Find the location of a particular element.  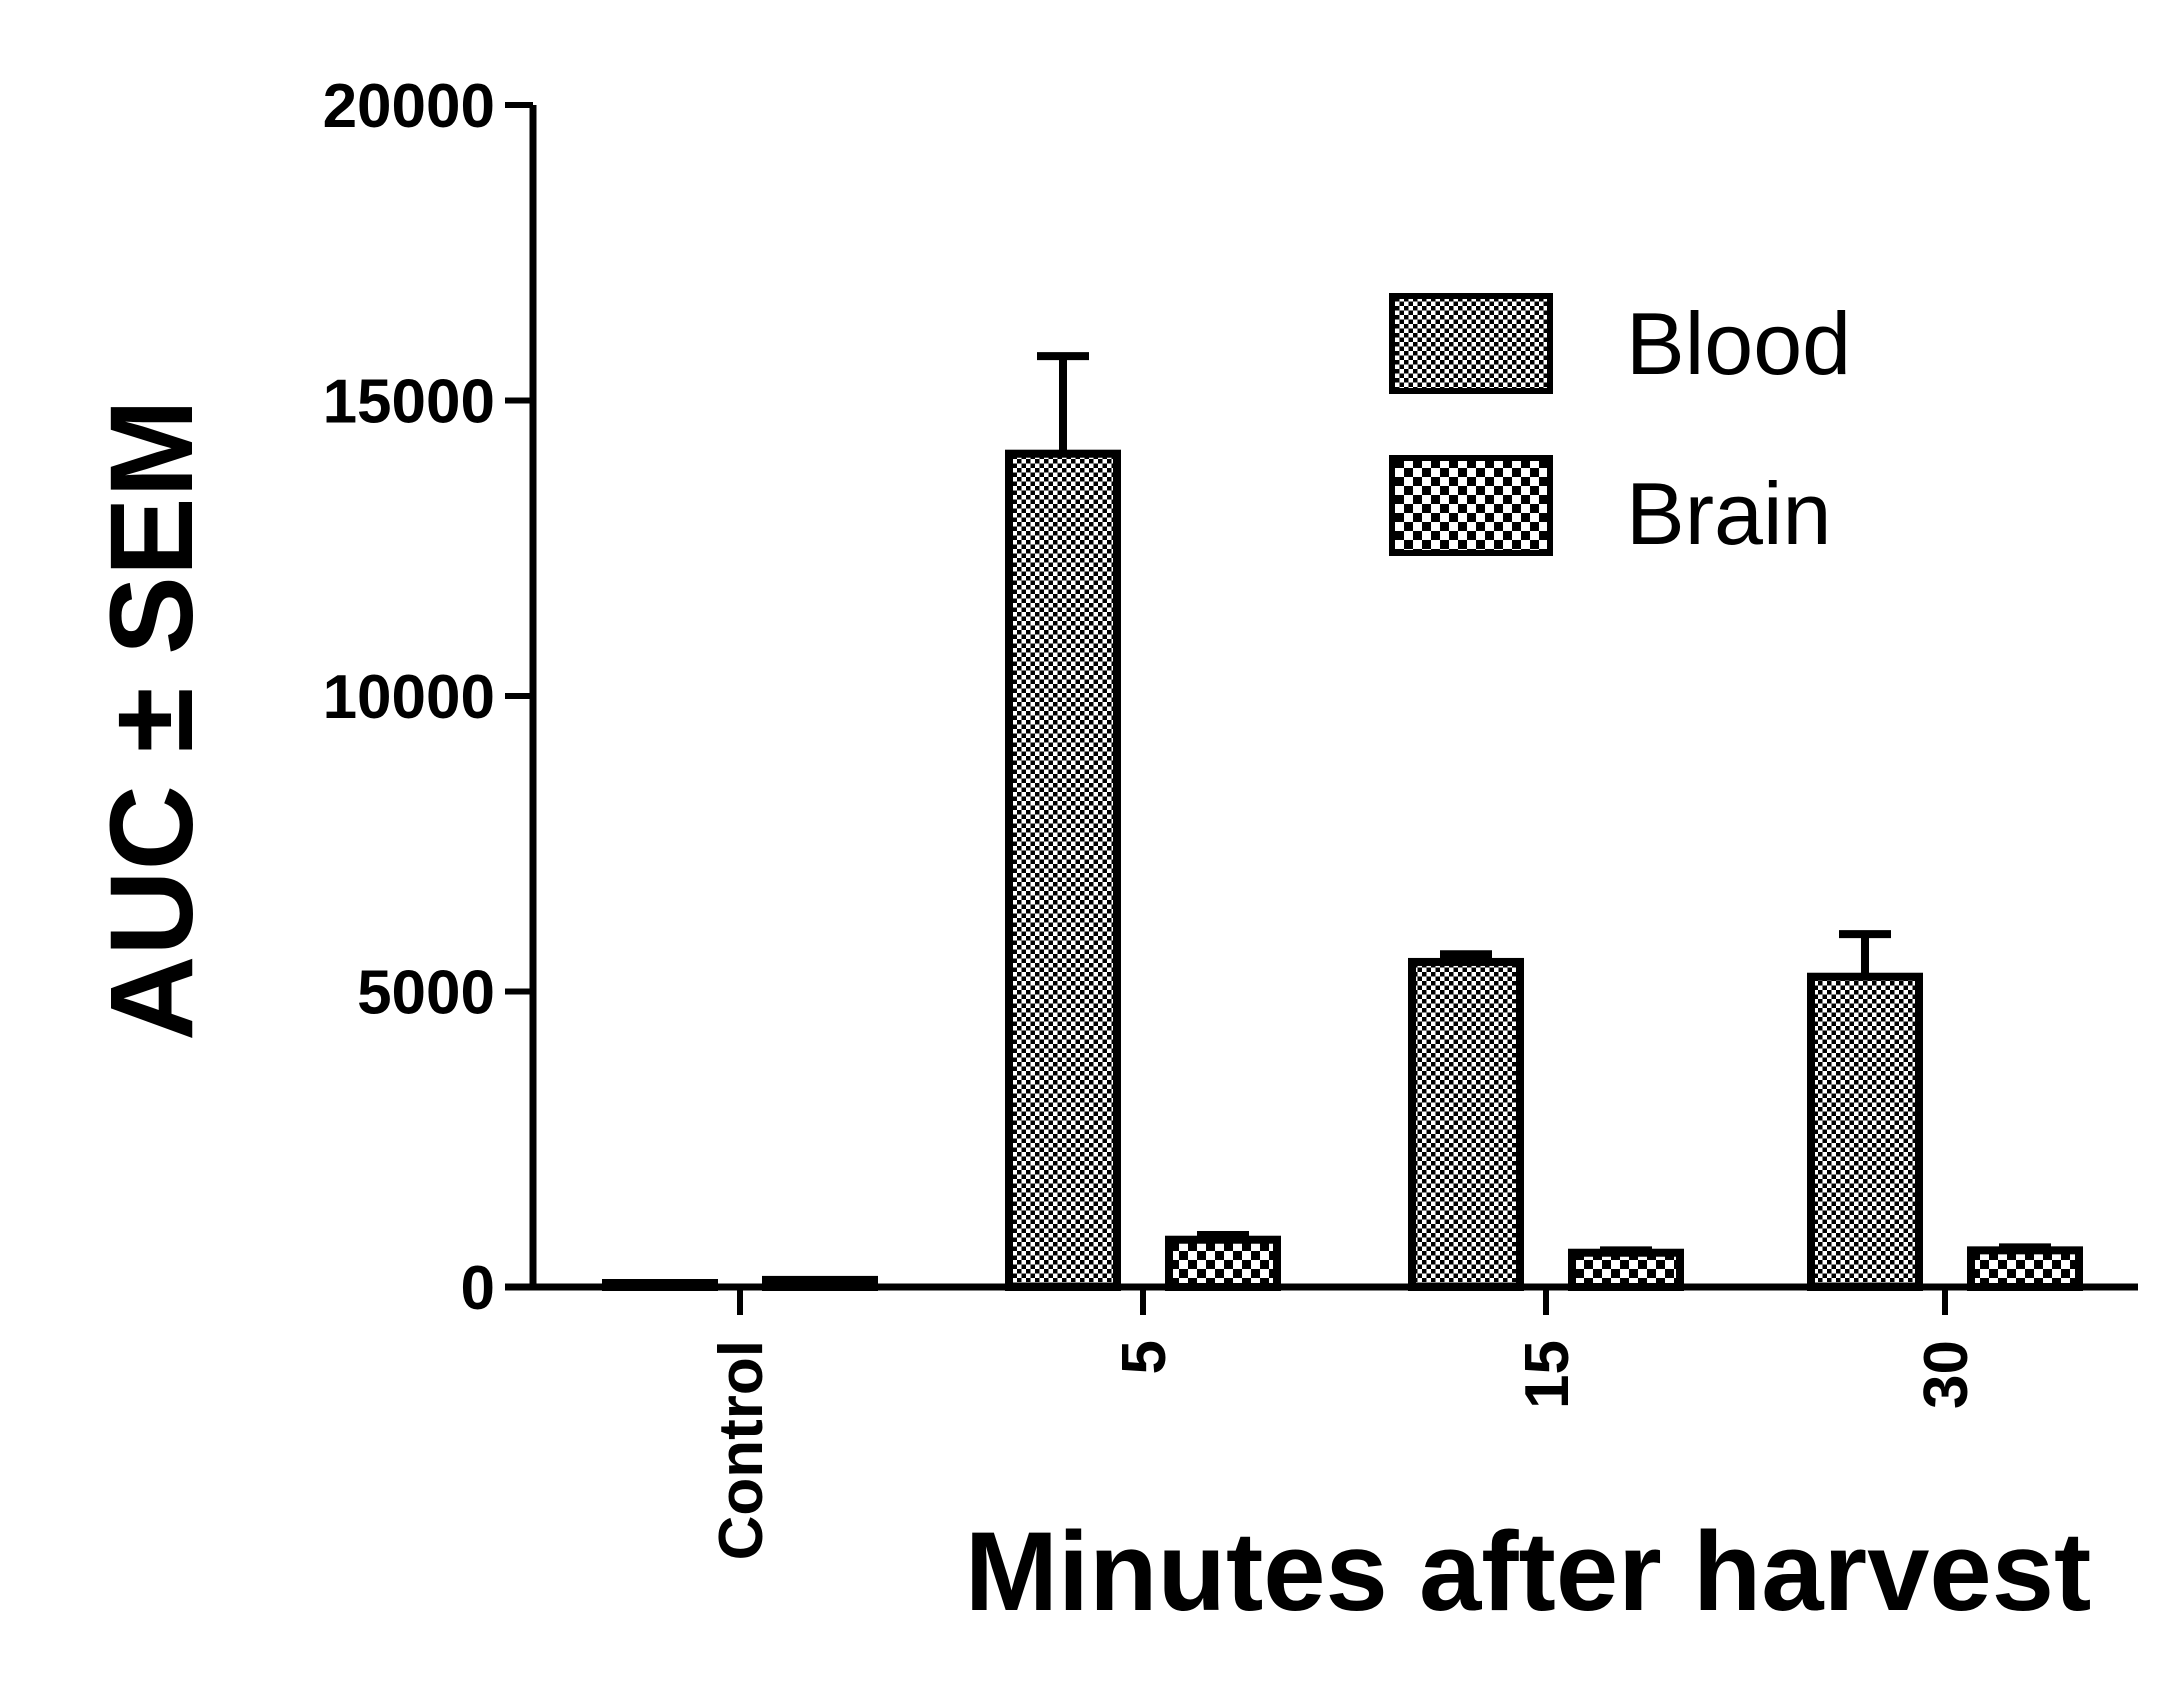

legend-label-brain: Brain is located at coordinates (1728, 513).